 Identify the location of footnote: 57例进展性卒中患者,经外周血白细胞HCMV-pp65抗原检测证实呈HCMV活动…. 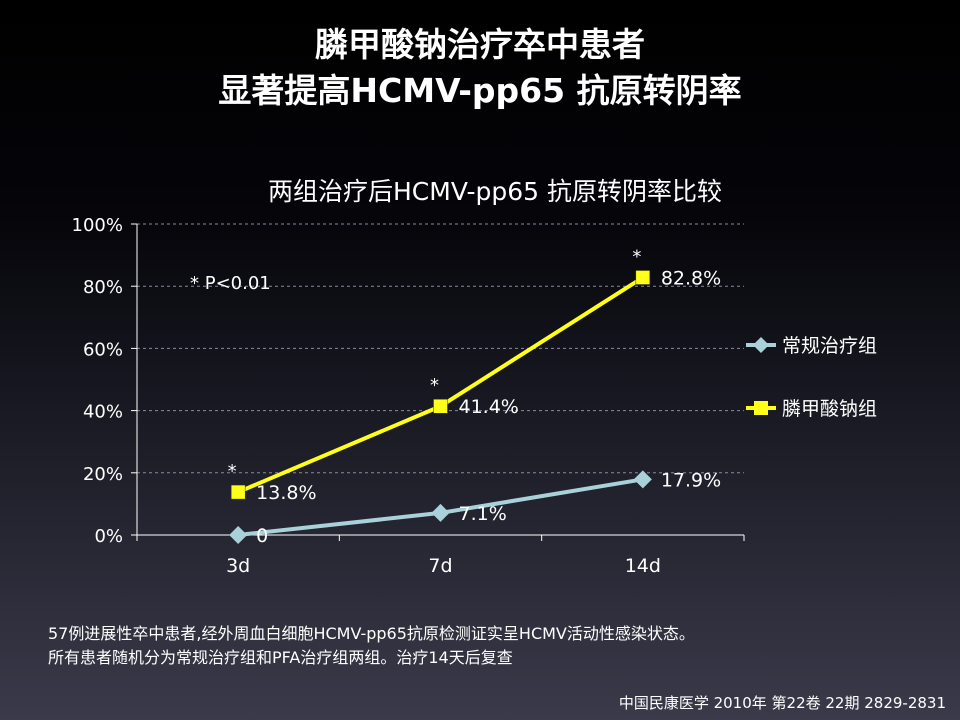
(371, 646).